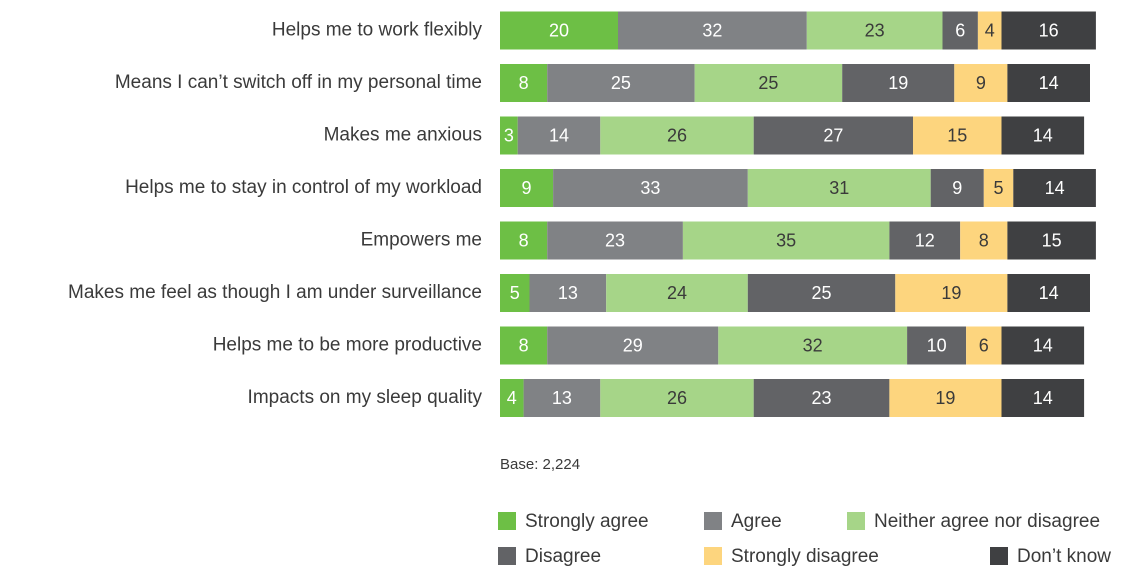 The image size is (1138, 570). Describe the element at coordinates (421, 240) in the screenshot. I see `category-label: Empowers me` at that location.